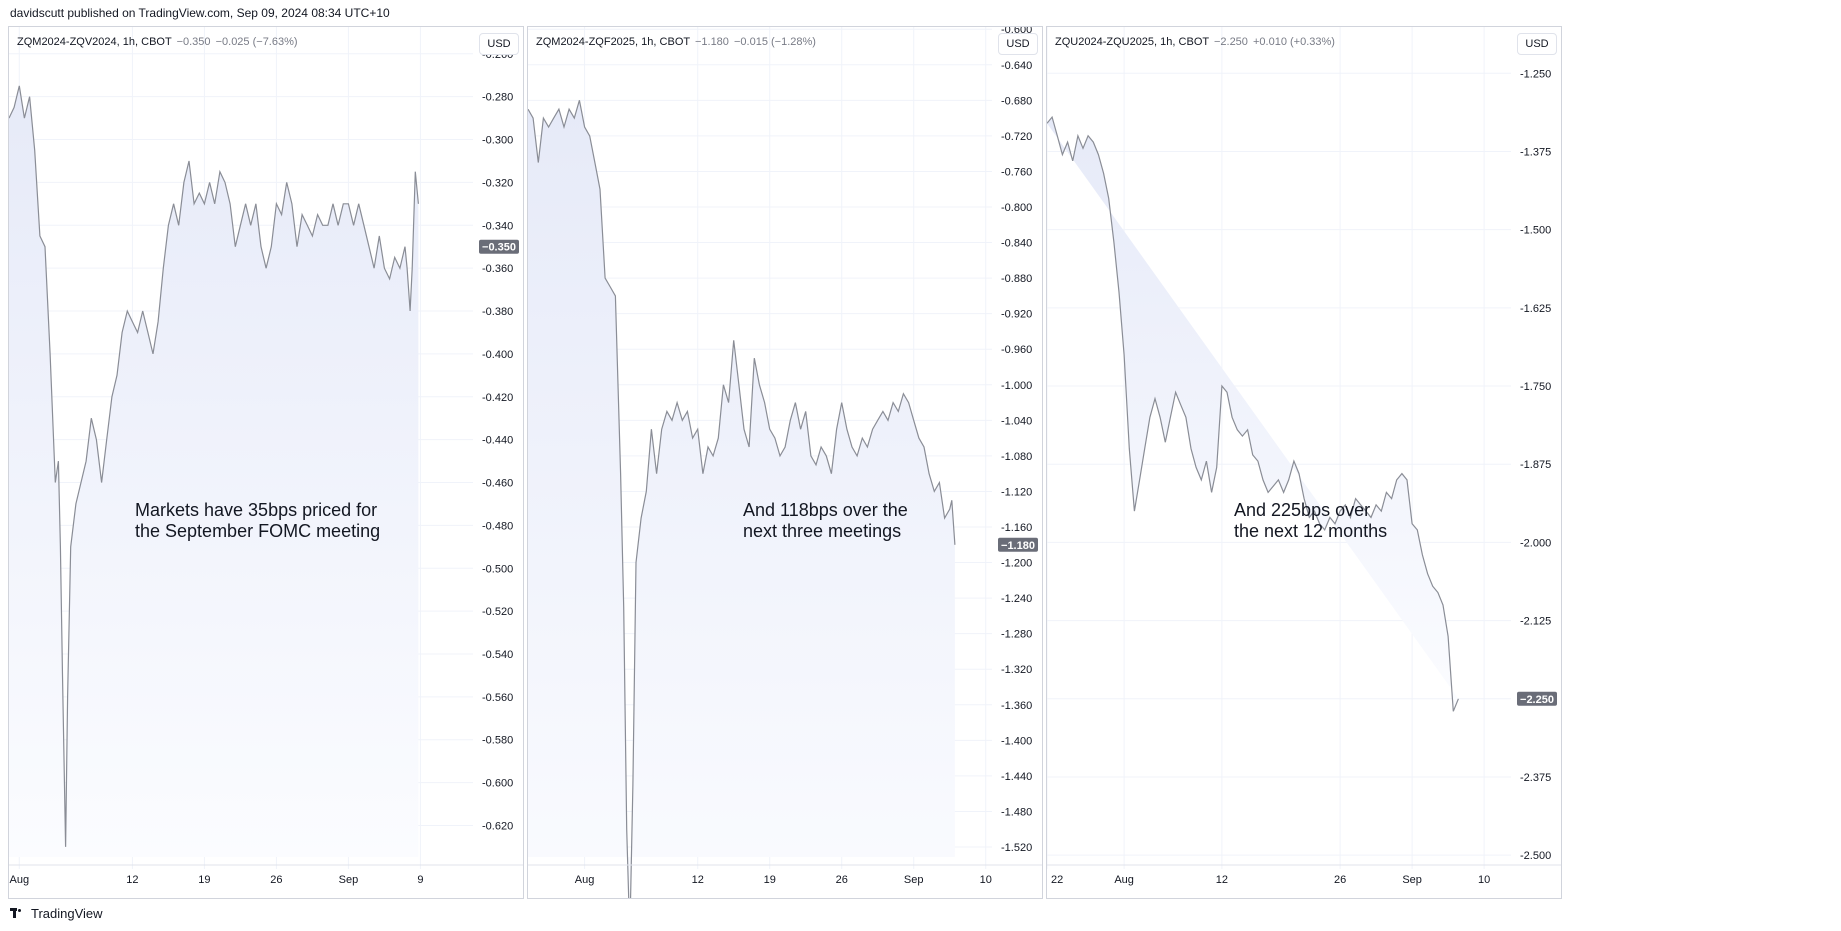 Image resolution: width=1841 pixels, height=931 pixels. I want to click on y-tick-label: -2.500, so click(1535, 856).